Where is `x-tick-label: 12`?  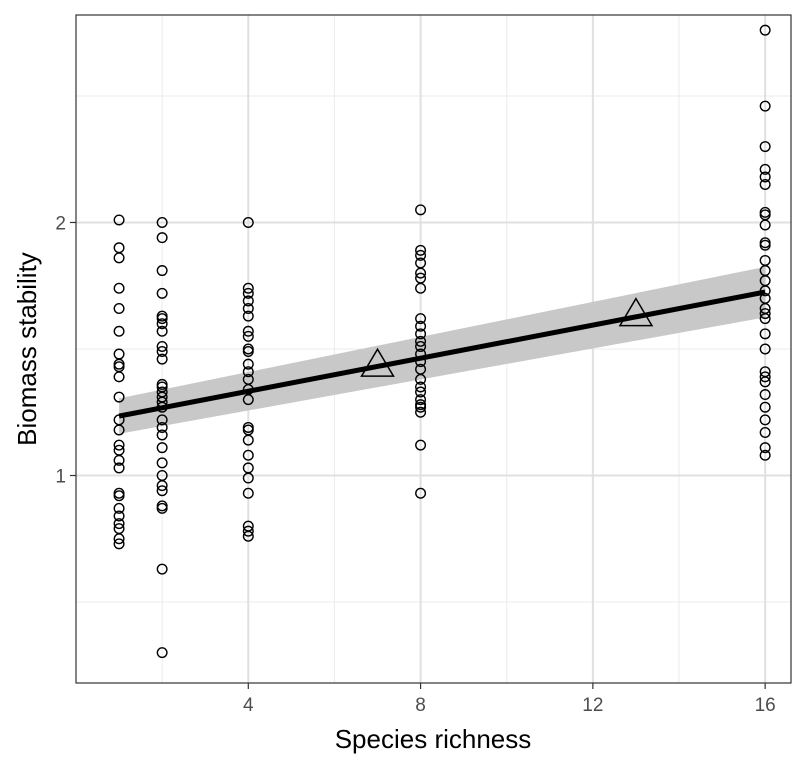 x-tick-label: 12 is located at coordinates (592, 705).